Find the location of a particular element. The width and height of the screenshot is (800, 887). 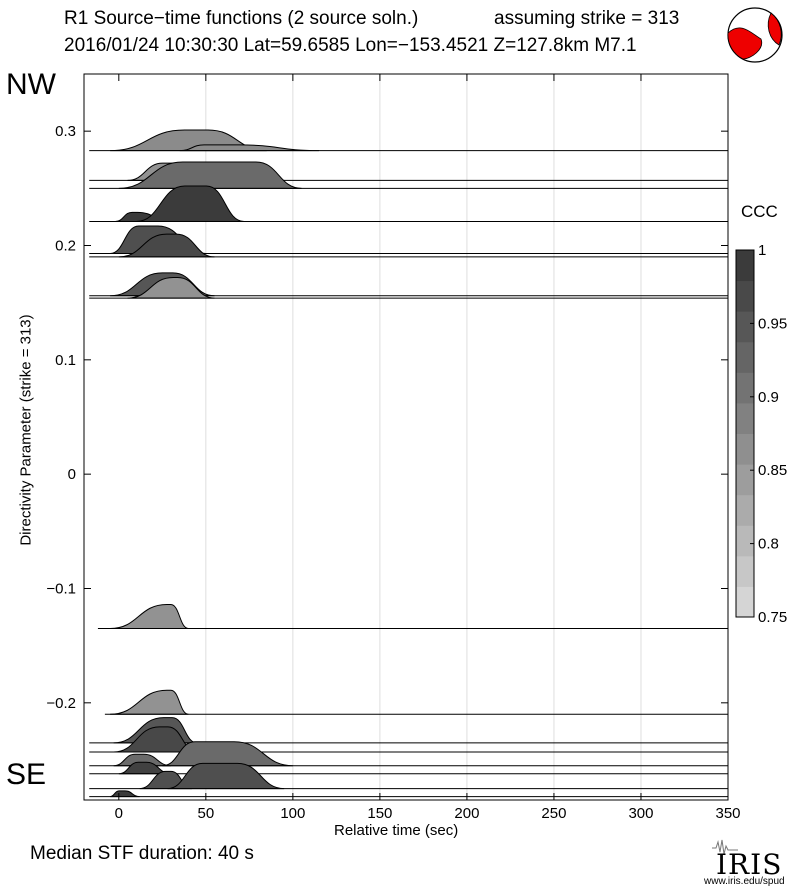

colorbar-tick-label: 1 is located at coordinates (762, 250).